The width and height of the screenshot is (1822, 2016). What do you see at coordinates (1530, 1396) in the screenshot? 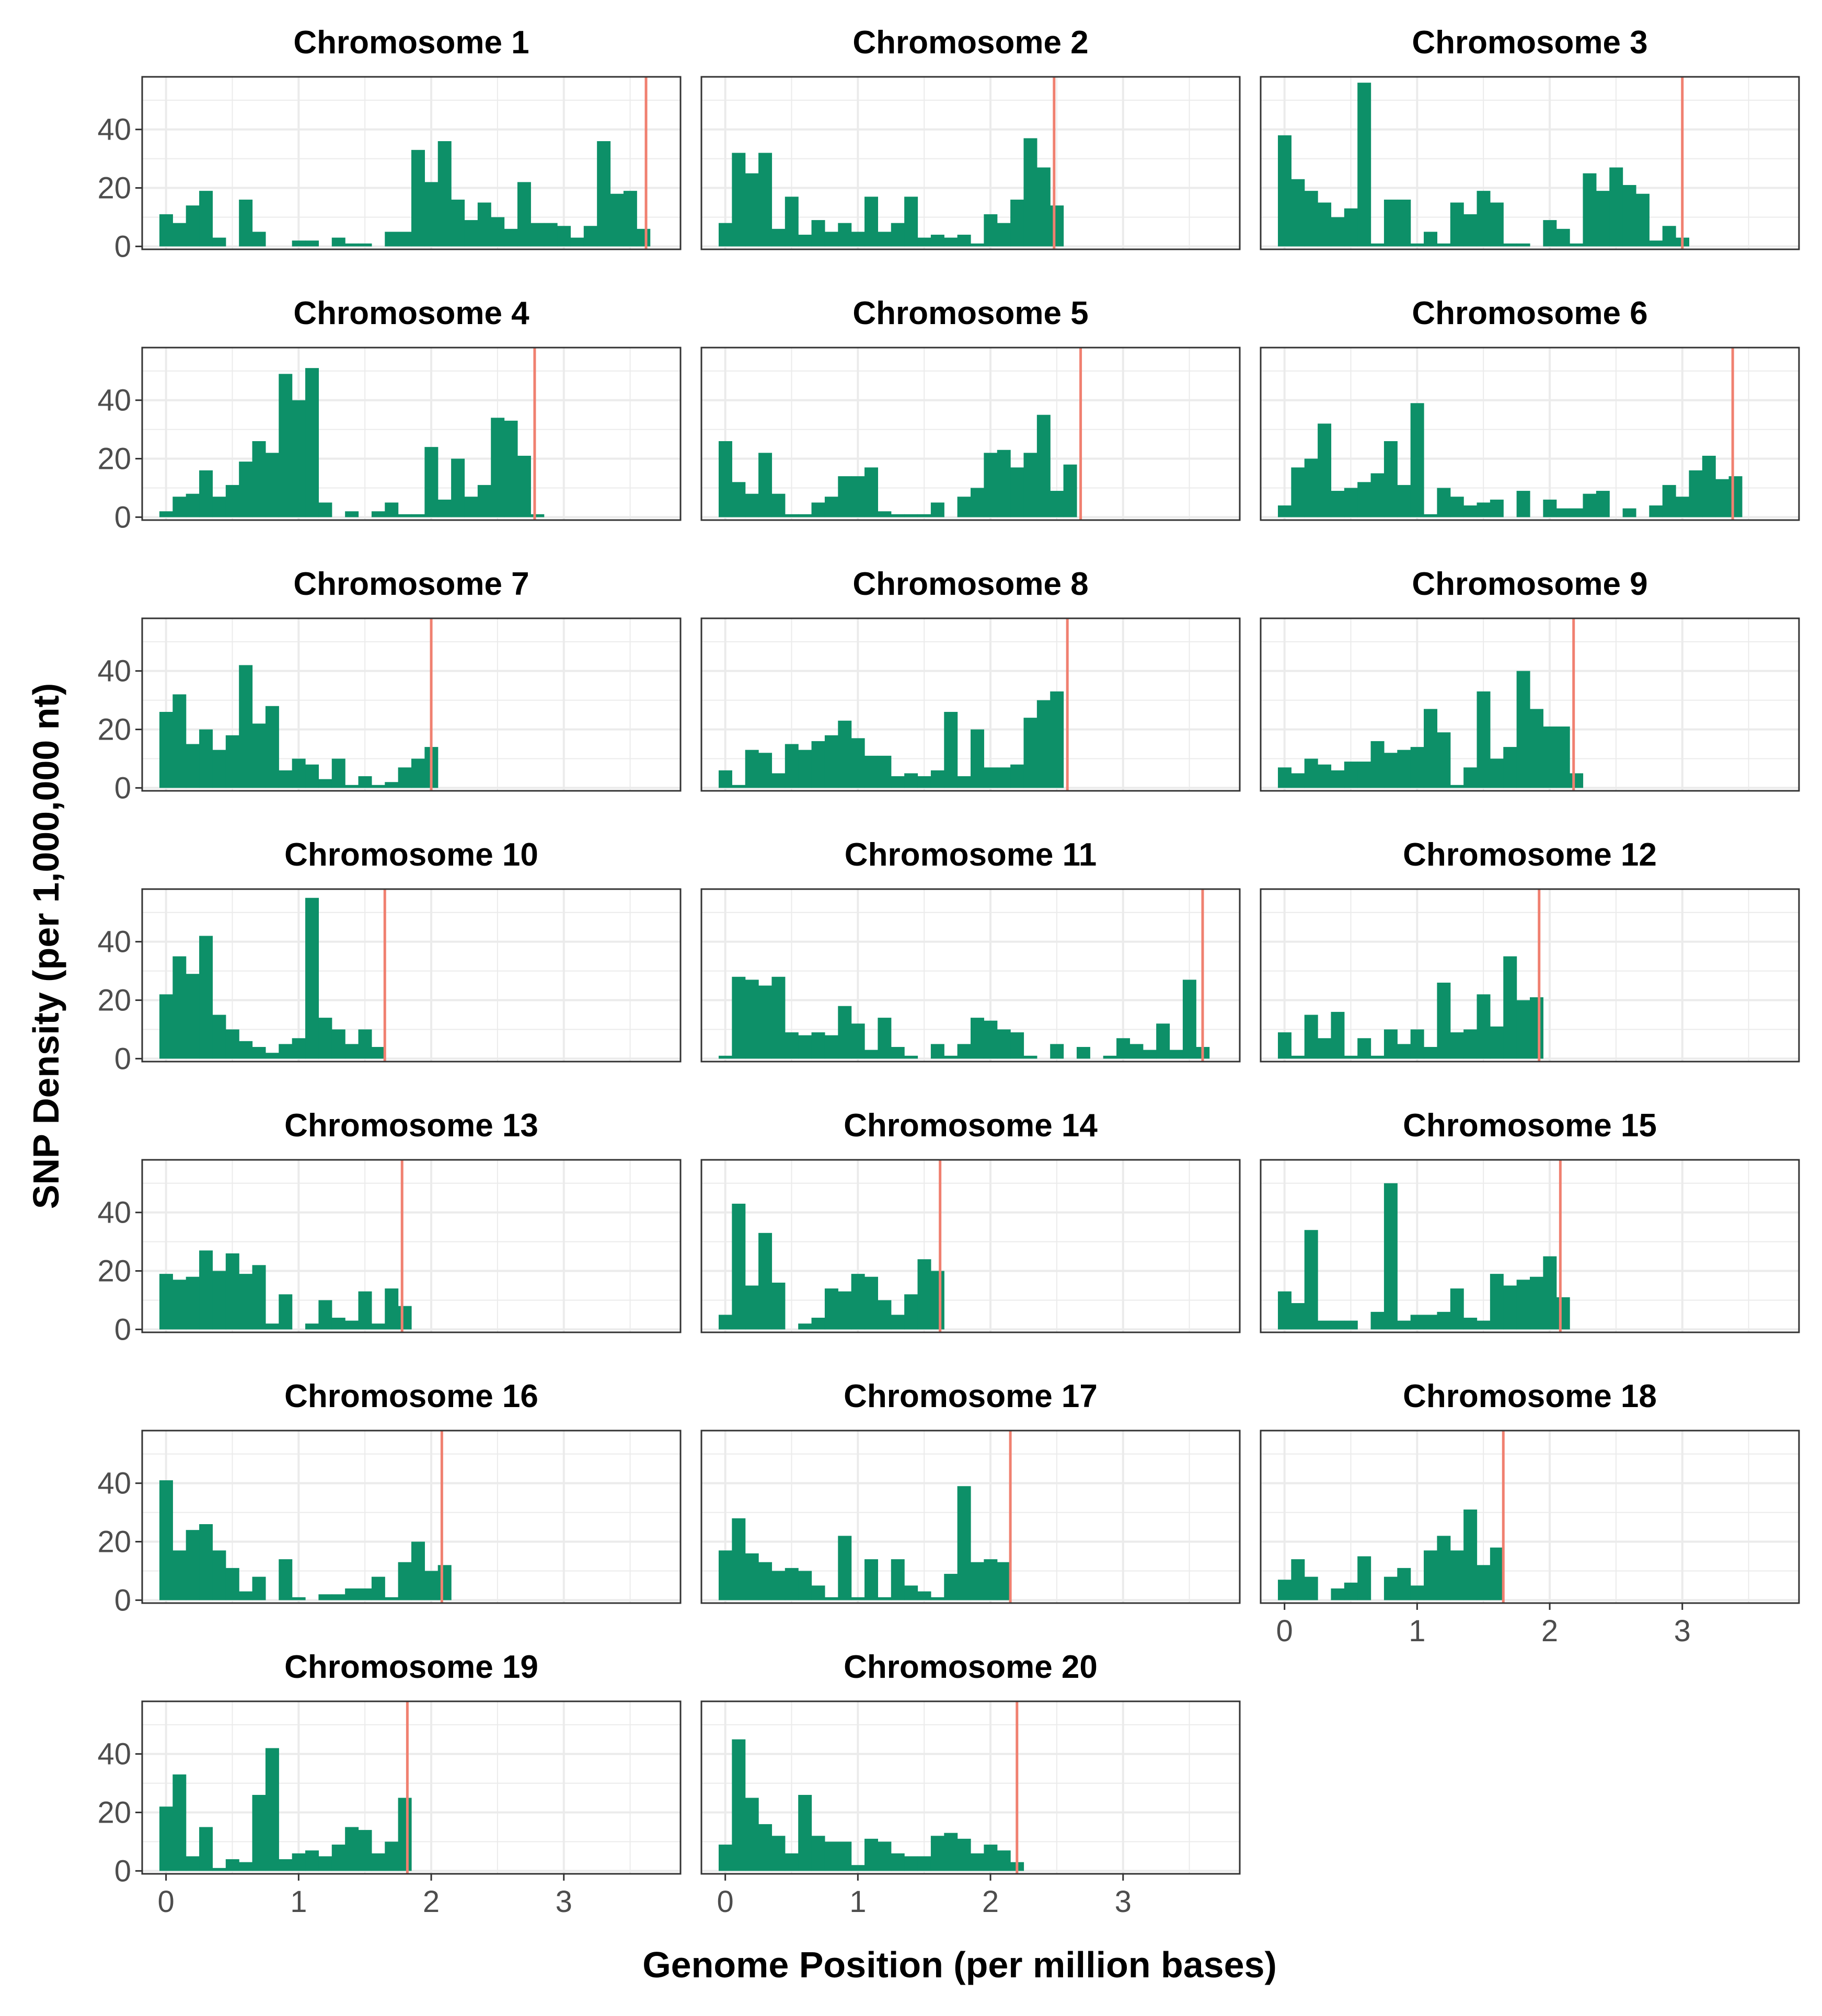
I see `facet-title: Chromosome 18` at bounding box center [1530, 1396].